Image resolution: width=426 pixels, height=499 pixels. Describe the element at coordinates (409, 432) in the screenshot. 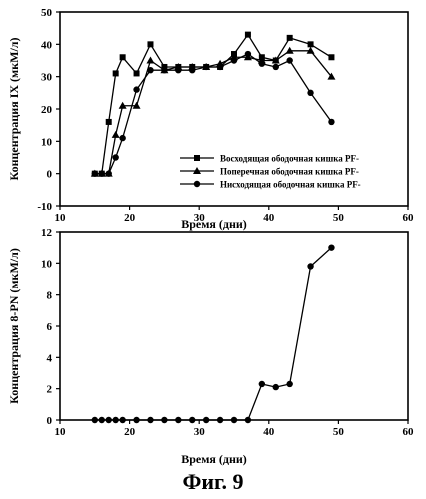

I see `chart2-x-tick-label-5: 60` at that location.